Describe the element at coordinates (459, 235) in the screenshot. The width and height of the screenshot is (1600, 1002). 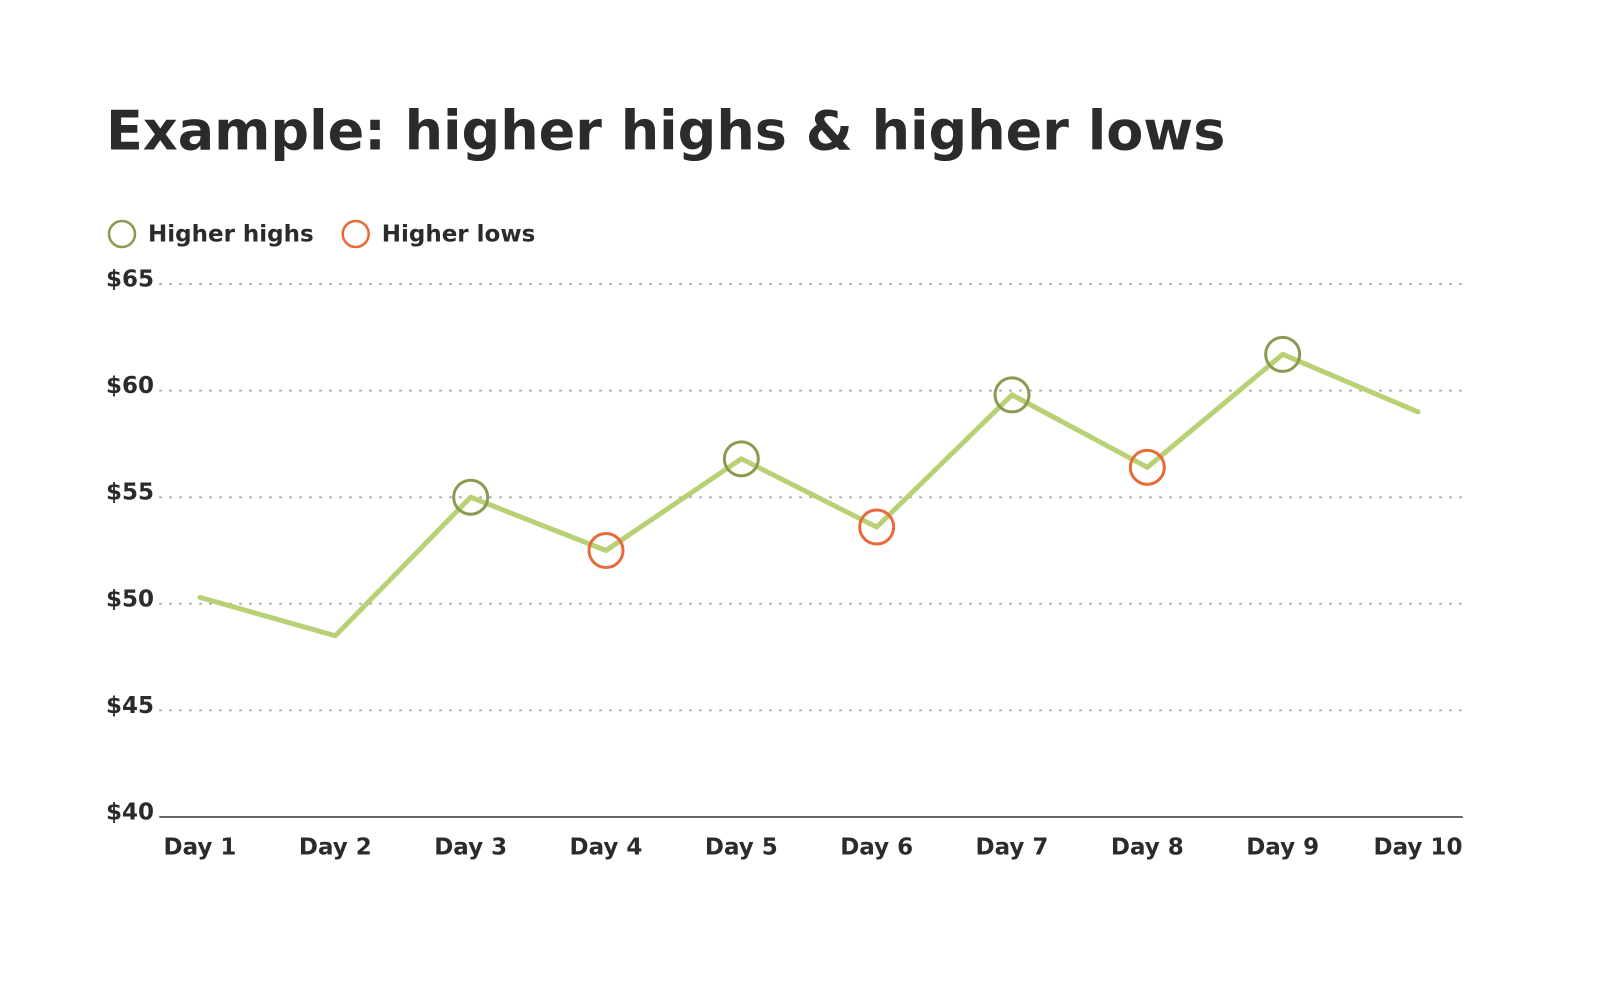
I see `legend-label: Higher lows` at that location.